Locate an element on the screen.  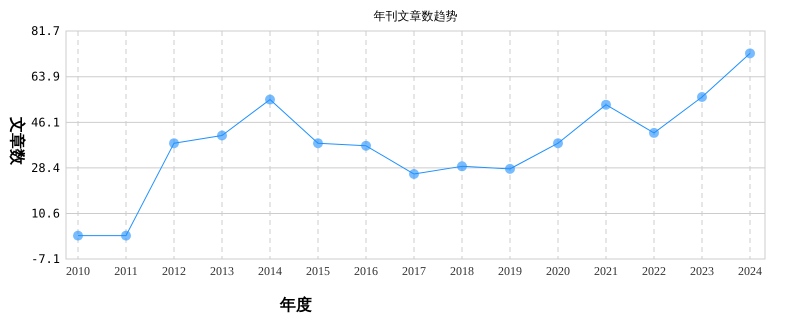
ytick: 46.1 is located at coordinates (45, 122).